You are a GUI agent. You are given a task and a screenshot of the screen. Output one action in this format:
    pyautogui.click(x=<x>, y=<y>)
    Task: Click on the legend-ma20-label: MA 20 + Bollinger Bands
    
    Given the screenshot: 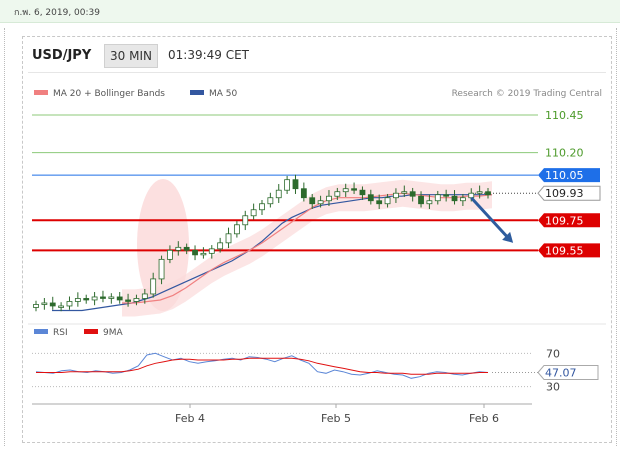 What is the action you would take?
    pyautogui.click(x=109, y=94)
    